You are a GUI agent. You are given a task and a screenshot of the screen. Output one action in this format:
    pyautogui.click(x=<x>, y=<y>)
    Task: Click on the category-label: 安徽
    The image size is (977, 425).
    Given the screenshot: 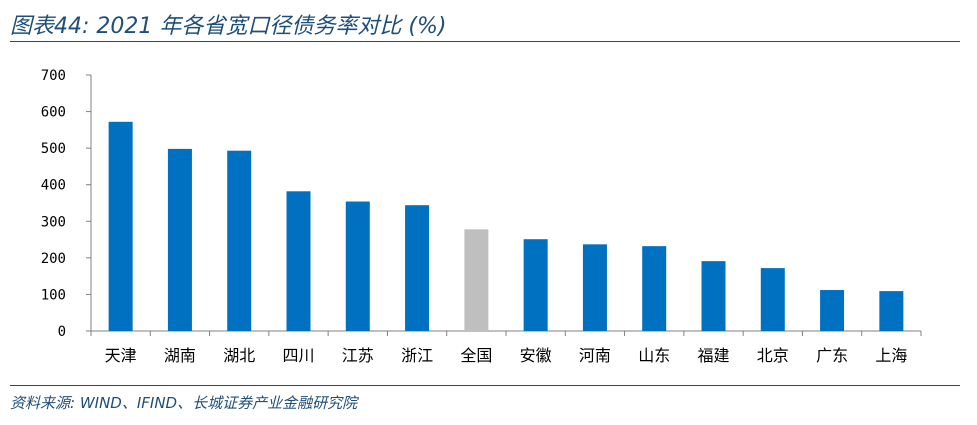 What is the action you would take?
    pyautogui.click(x=536, y=355)
    